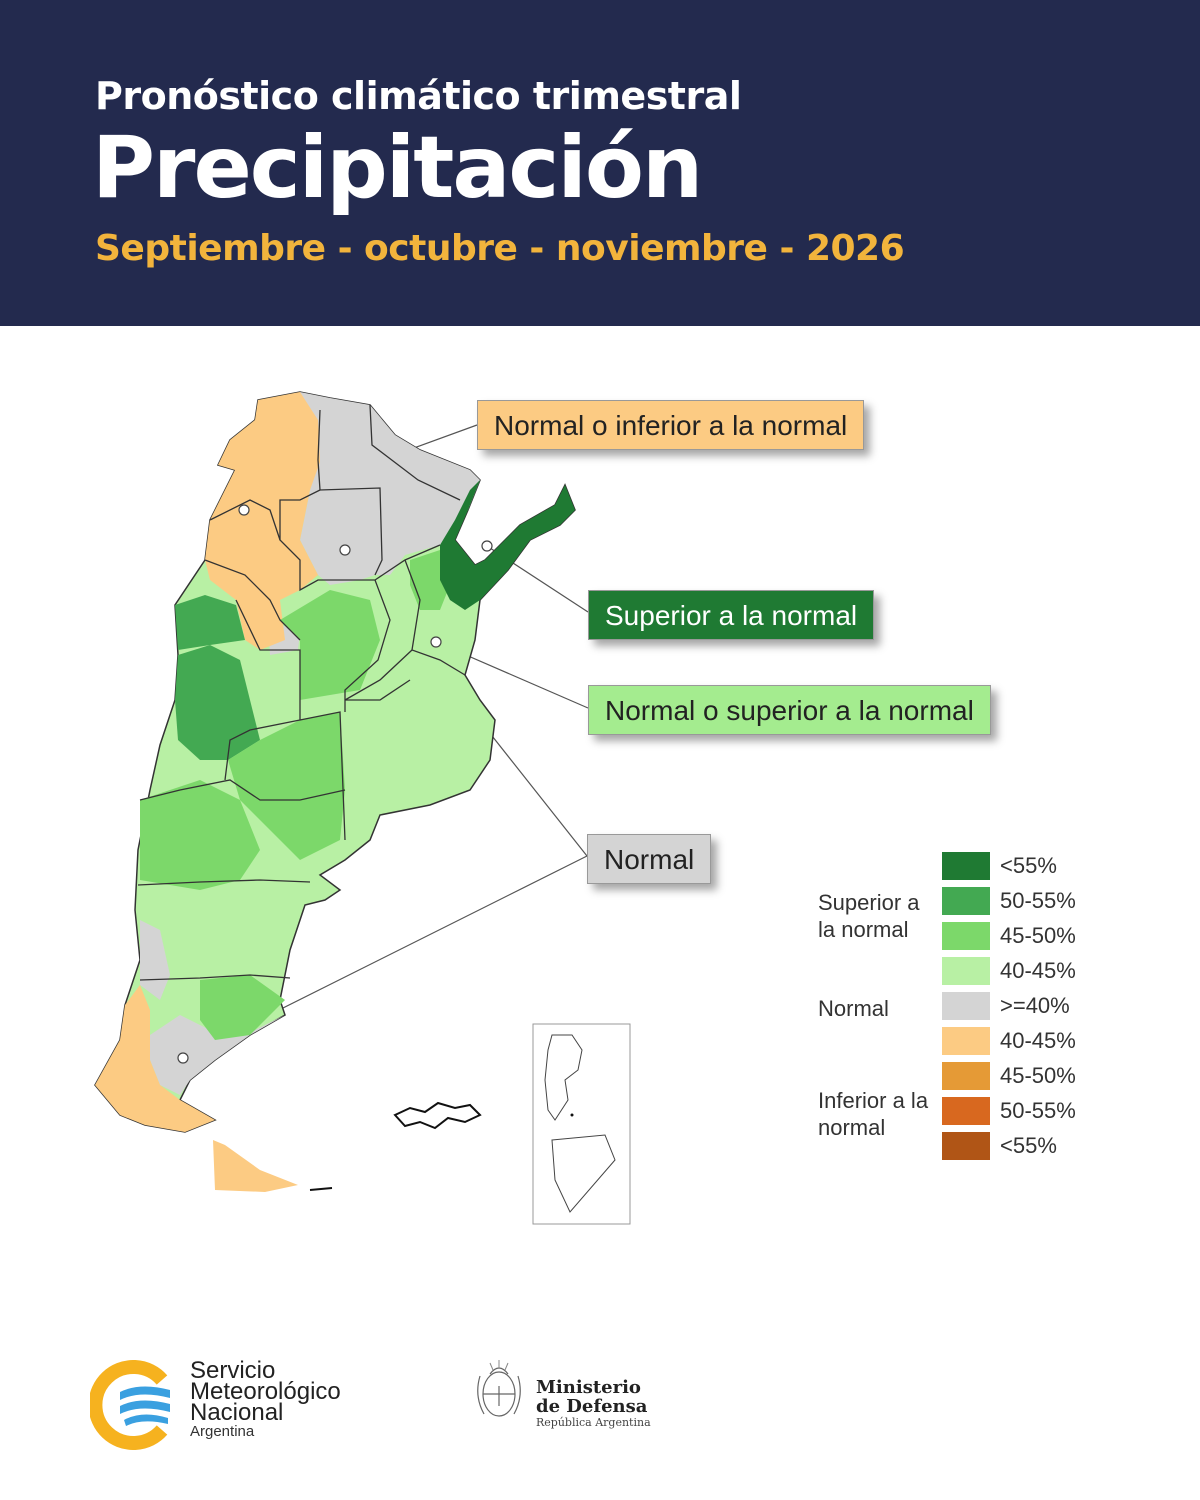 This screenshot has height=1500, width=1200. Describe the element at coordinates (581, 1124) in the screenshot. I see `inset-map` at that location.